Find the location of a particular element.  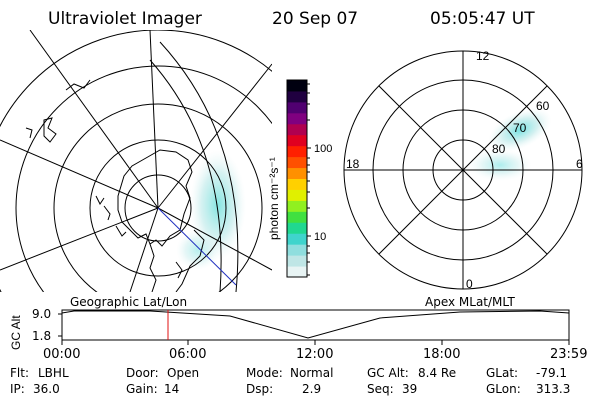

timeline-xtick-1800: 18:00 is located at coordinates (442, 354).